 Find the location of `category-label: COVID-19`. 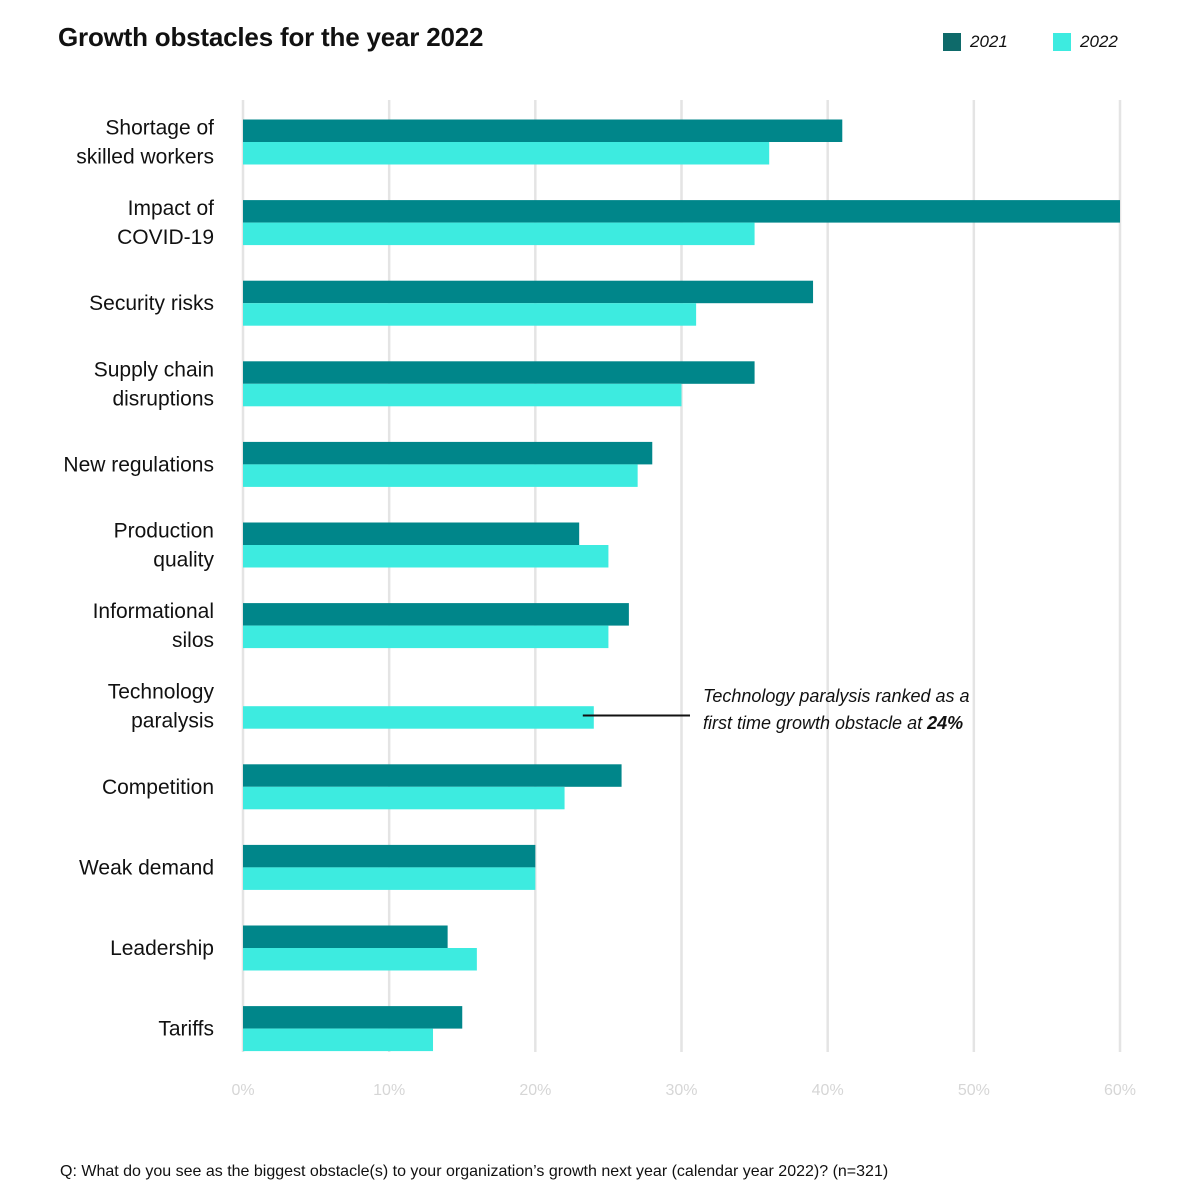

category-label: COVID-19 is located at coordinates (165, 237).